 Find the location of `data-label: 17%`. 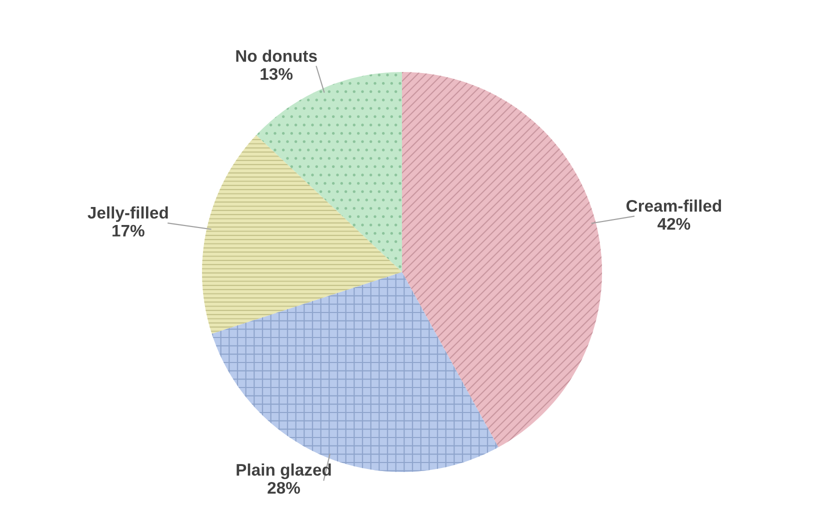

data-label: 17% is located at coordinates (128, 230).